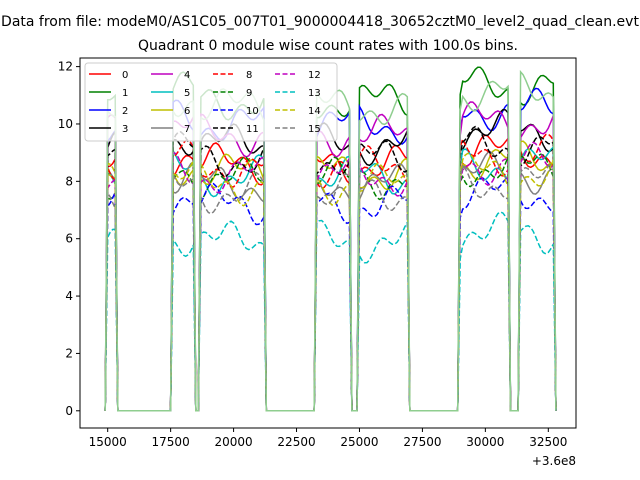 The height and width of the screenshot is (480, 640). I want to click on legend-label-8: 8, so click(249, 75).